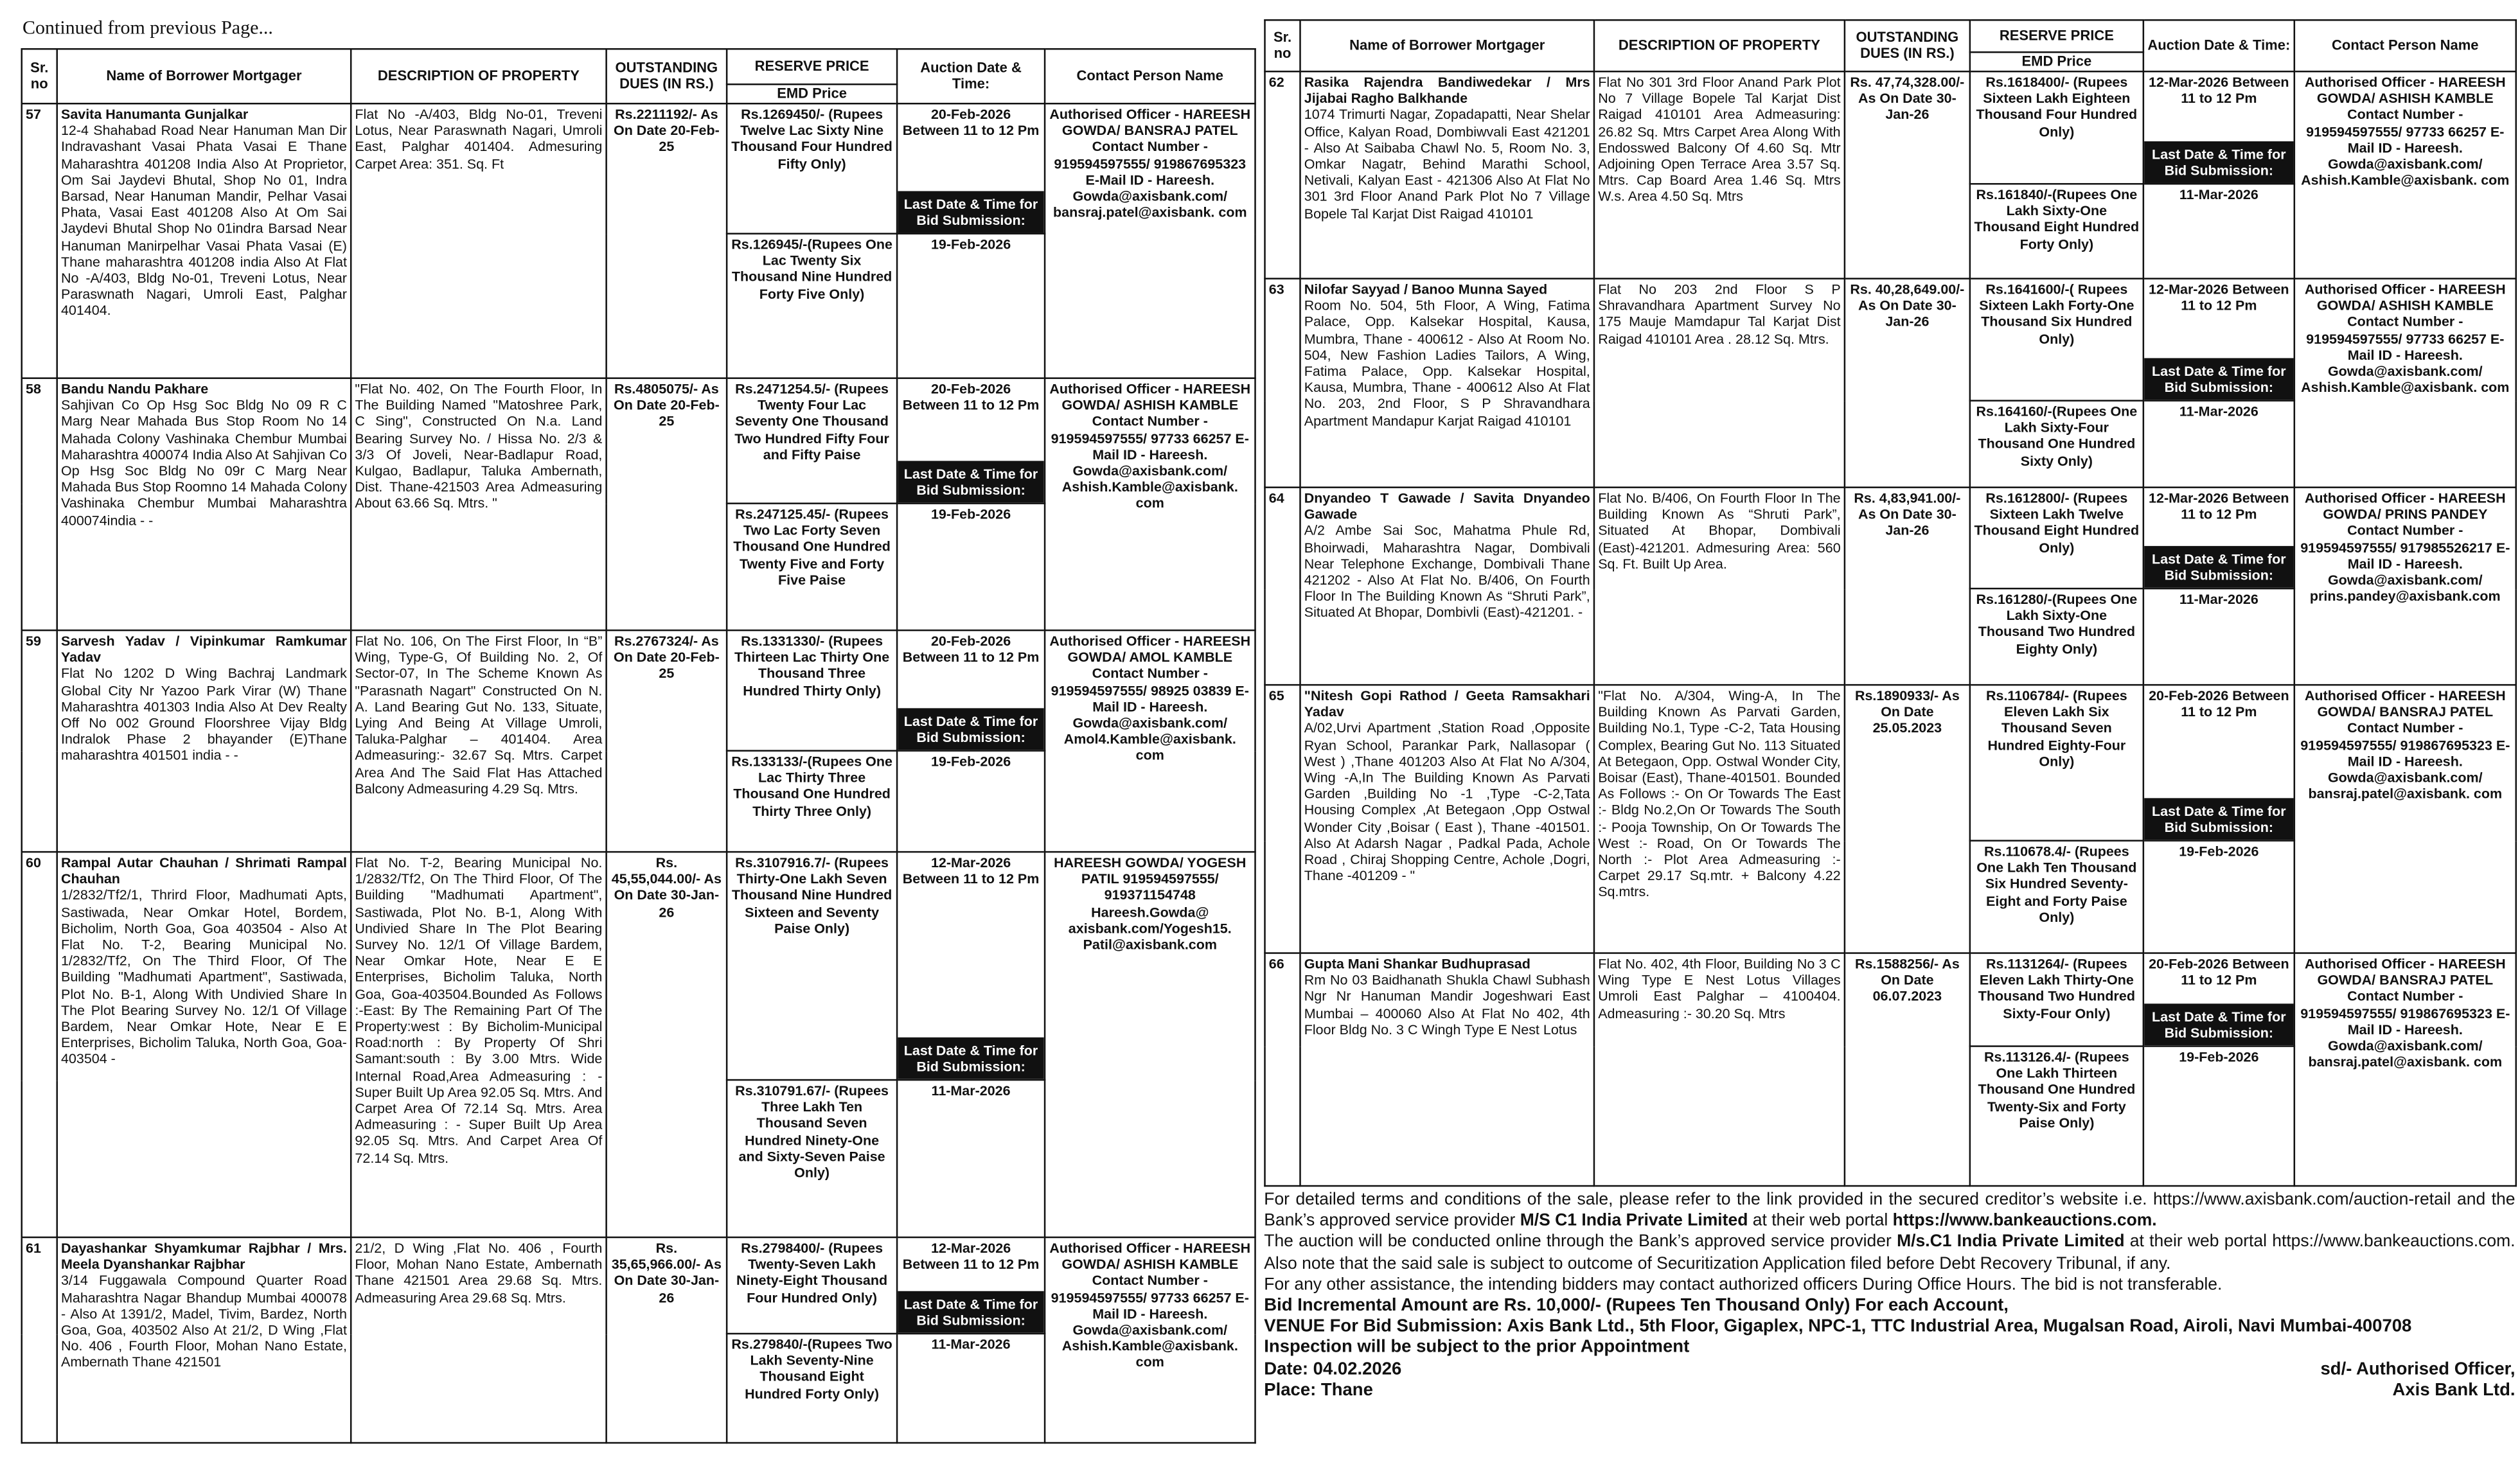  I want to click on outstanding-dues: Rs.1588256/- As On Date 06.07.2023, so click(1907, 1069).